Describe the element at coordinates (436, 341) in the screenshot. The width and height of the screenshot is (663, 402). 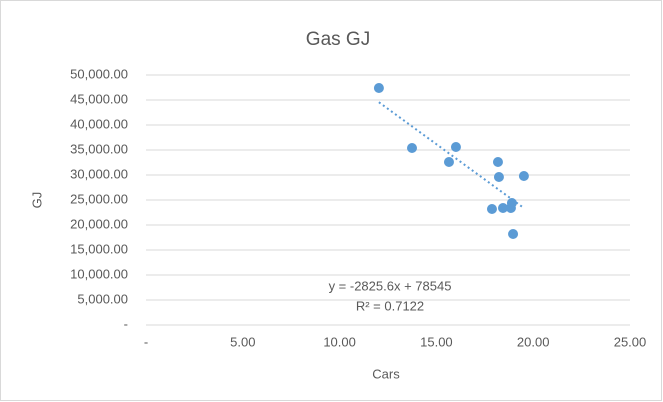
I see `x-tick-label: 15.00` at that location.